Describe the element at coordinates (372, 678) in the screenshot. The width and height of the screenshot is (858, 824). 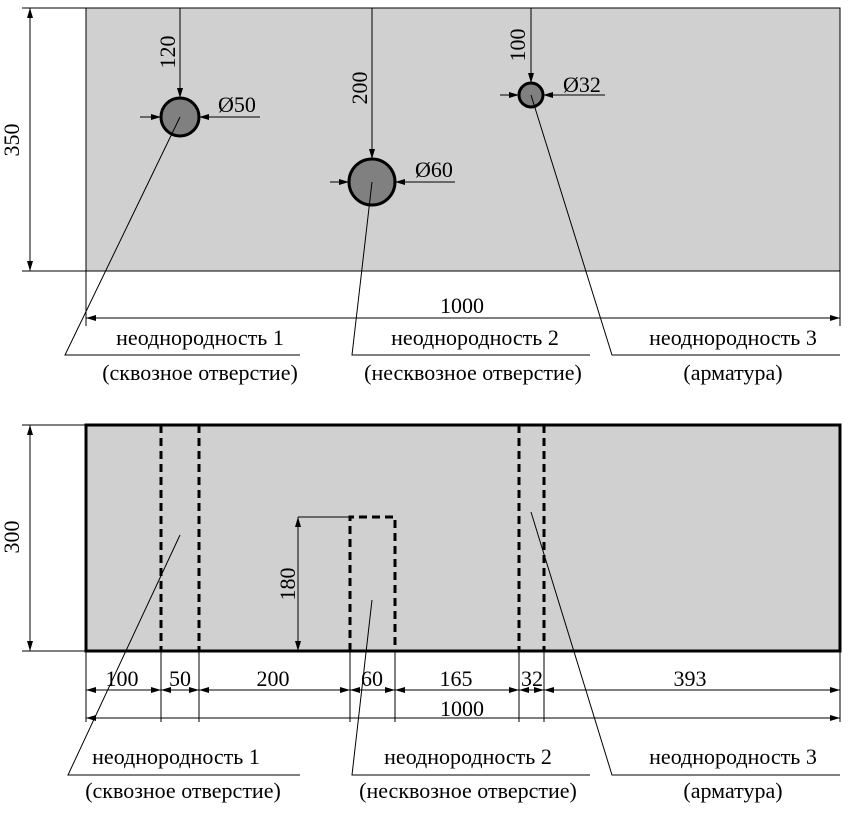
I see `dim-text: 60` at that location.